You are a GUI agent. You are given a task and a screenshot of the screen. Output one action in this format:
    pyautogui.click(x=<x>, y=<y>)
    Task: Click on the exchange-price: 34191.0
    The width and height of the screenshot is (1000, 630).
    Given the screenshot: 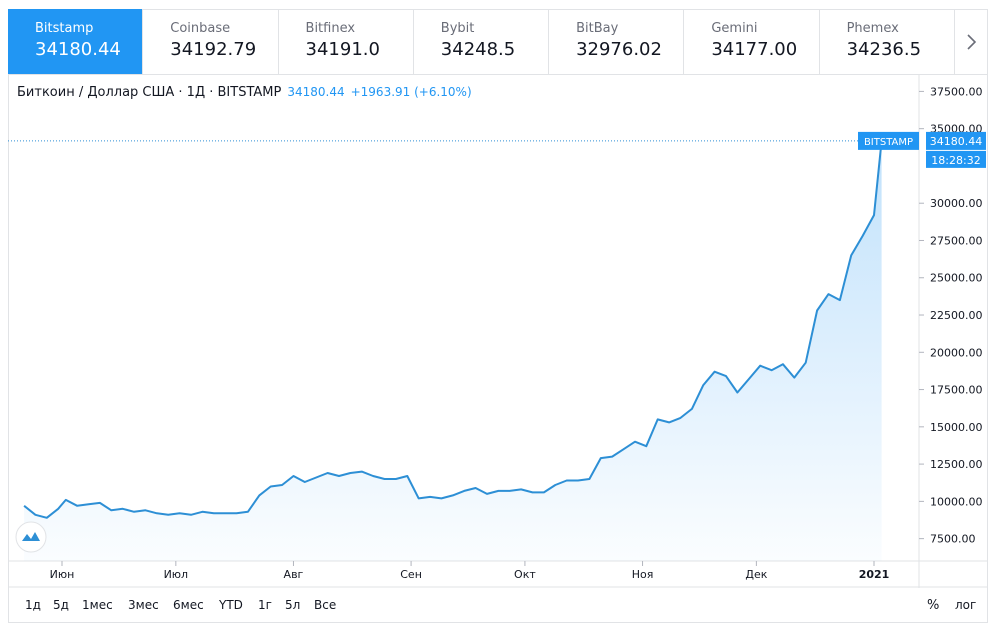 What is the action you would take?
    pyautogui.click(x=342, y=49)
    